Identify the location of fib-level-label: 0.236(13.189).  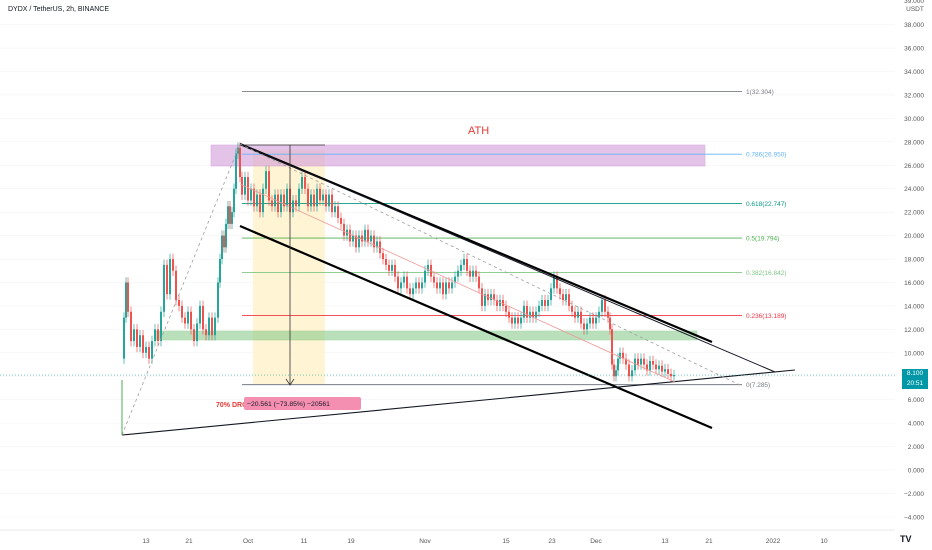
(766, 316).